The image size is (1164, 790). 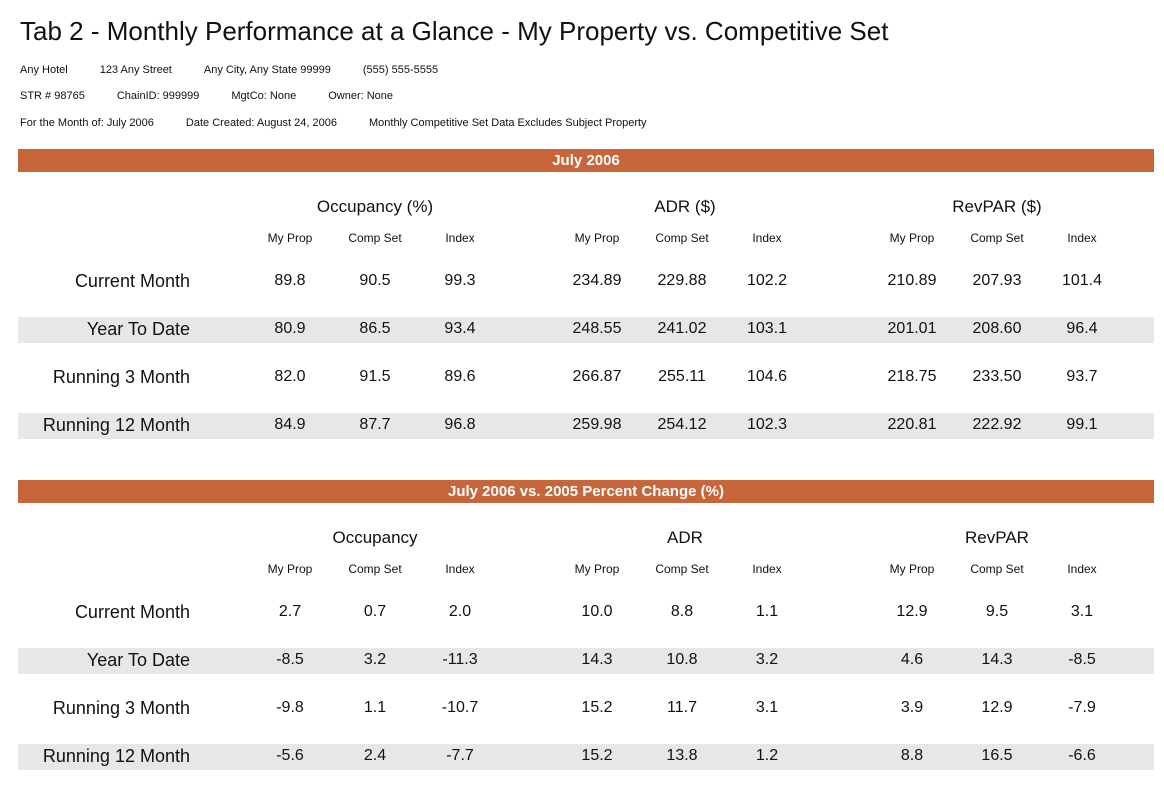 What do you see at coordinates (682, 659) in the screenshot?
I see `cell-value: 10.8` at bounding box center [682, 659].